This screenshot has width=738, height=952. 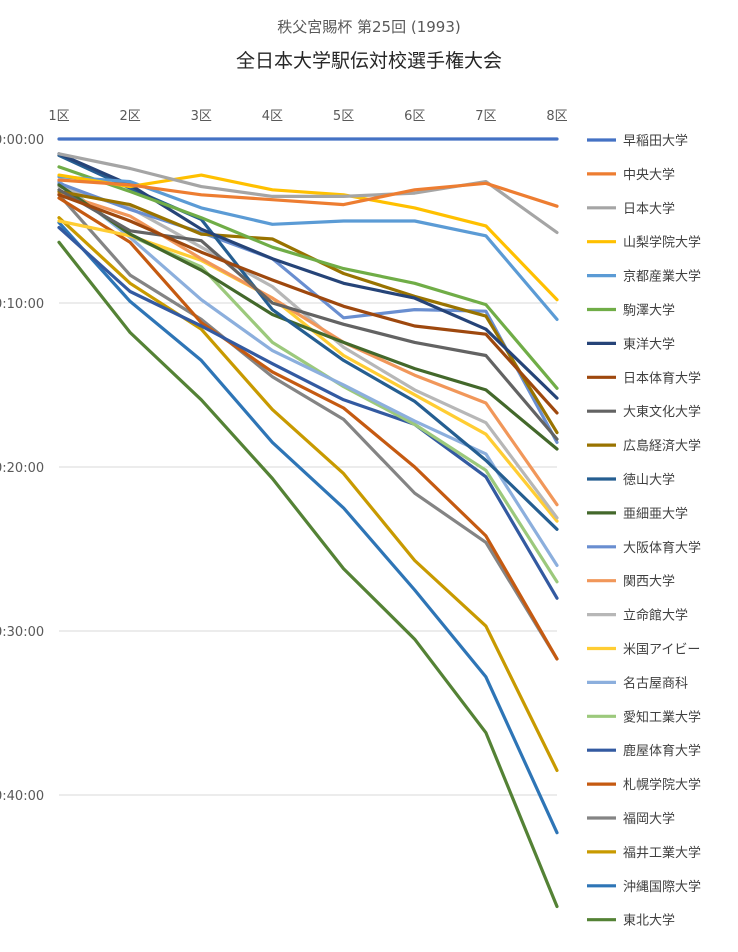 I want to click on legend-label: 愛知工業大学, so click(x=662, y=717).